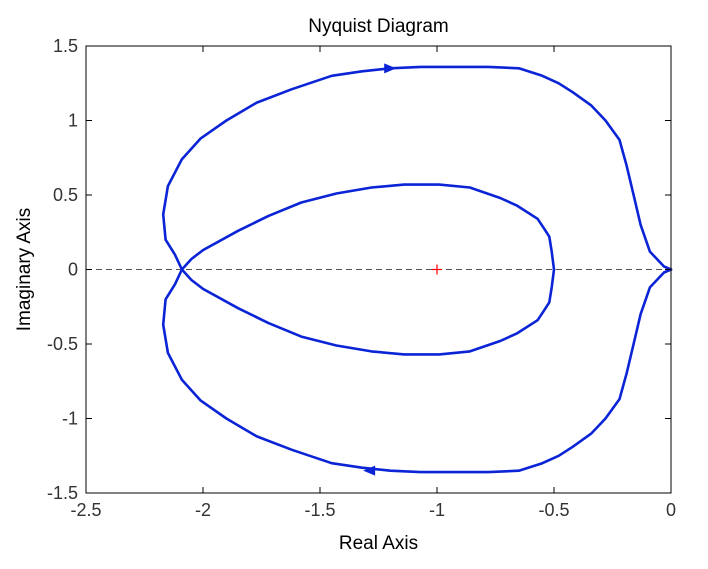 Image resolution: width=708 pixels, height=569 pixels. Describe the element at coordinates (70, 419) in the screenshot. I see `y-tick-label: -1` at that location.